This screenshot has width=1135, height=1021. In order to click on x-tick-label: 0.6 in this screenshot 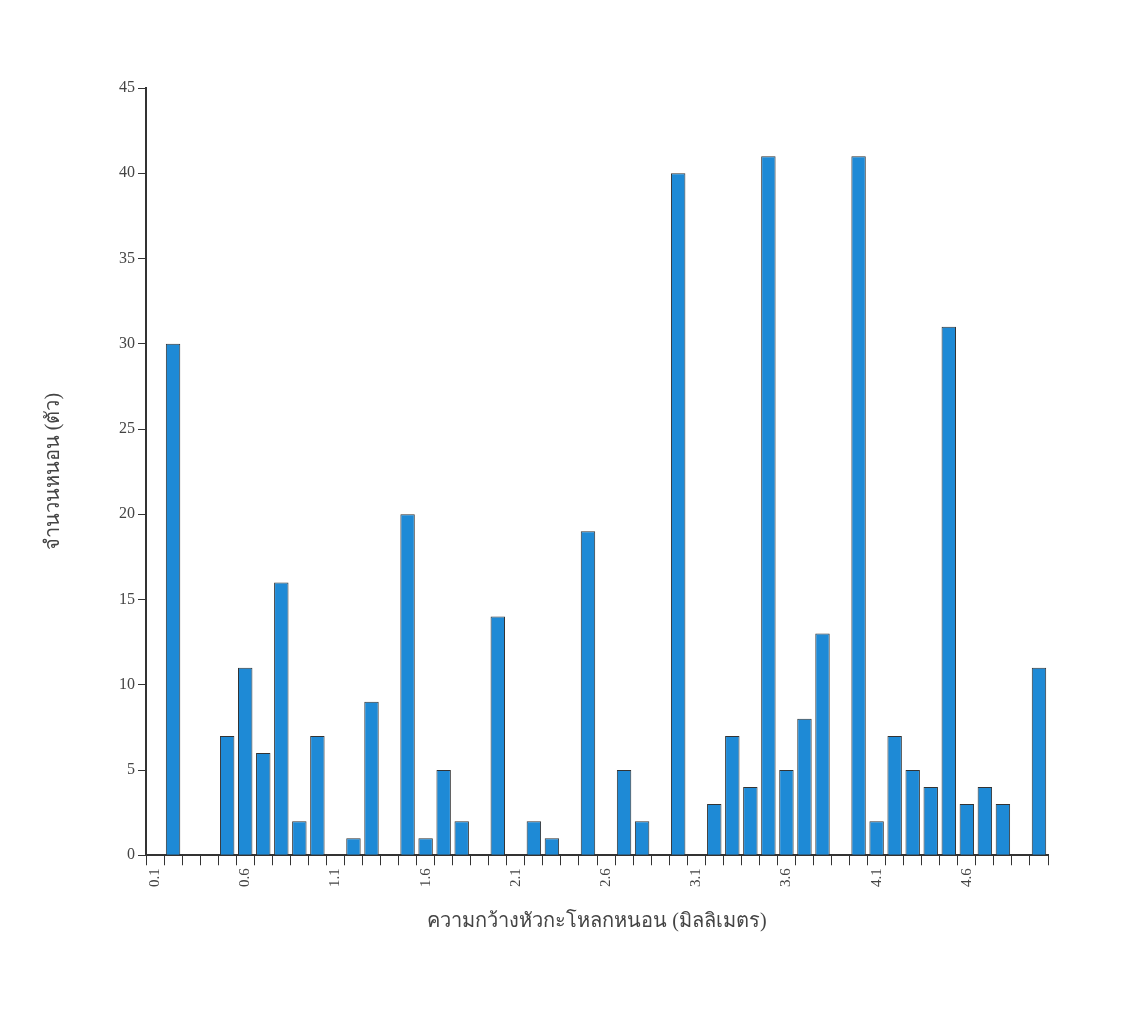, I will do `click(244, 877)`.